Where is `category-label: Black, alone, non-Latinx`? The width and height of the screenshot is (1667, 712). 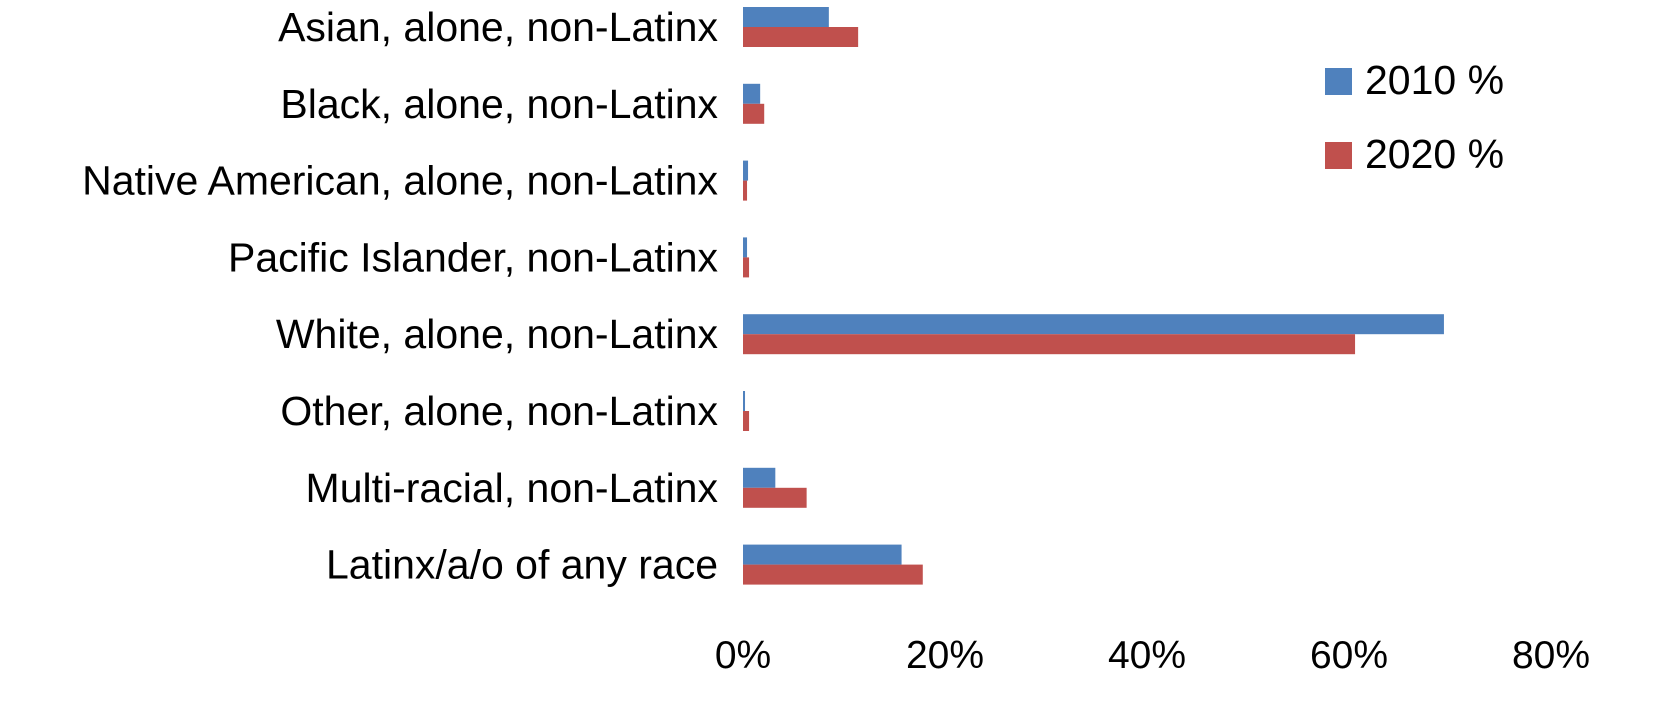
category-label: Black, alone, non-Latinx is located at coordinates (499, 104).